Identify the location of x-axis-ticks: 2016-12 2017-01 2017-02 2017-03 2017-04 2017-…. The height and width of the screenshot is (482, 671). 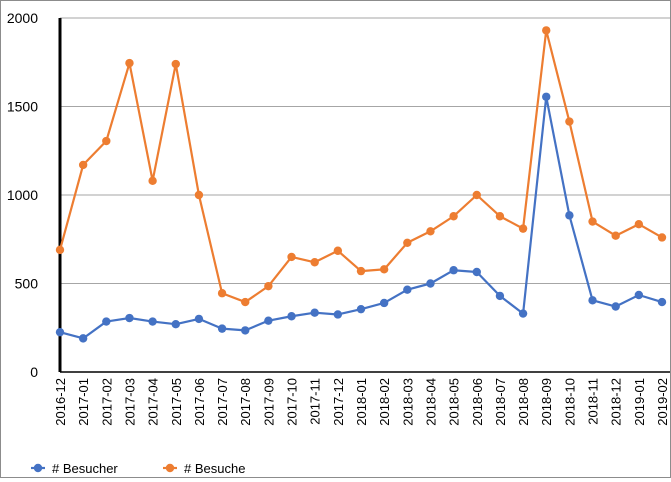
(361, 402).